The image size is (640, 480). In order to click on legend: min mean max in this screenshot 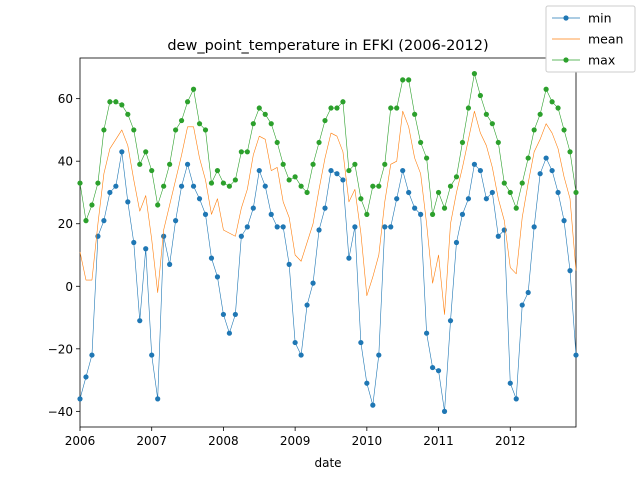, I will do `click(590, 39)`.